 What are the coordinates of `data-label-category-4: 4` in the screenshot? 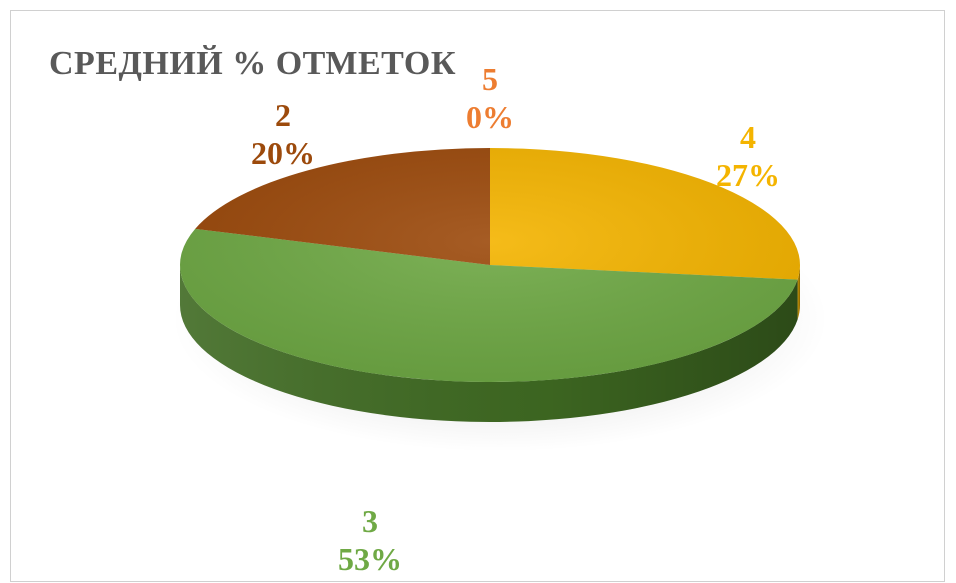 It's located at (748, 137).